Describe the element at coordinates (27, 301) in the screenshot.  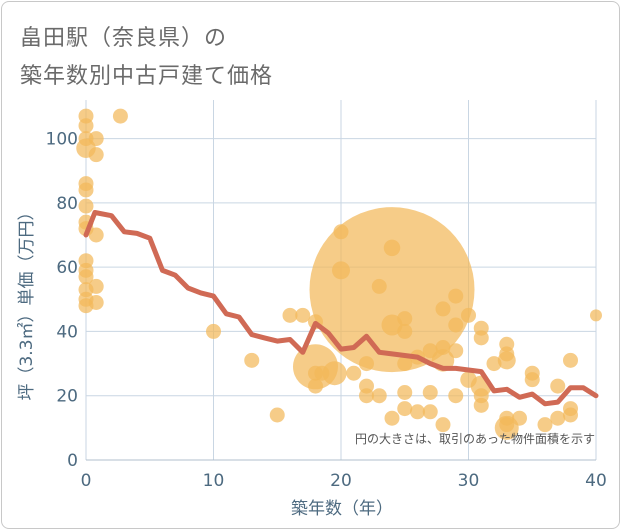
I see `y-axis-title: 坪（3.3㎡）単価（万円）` at that location.